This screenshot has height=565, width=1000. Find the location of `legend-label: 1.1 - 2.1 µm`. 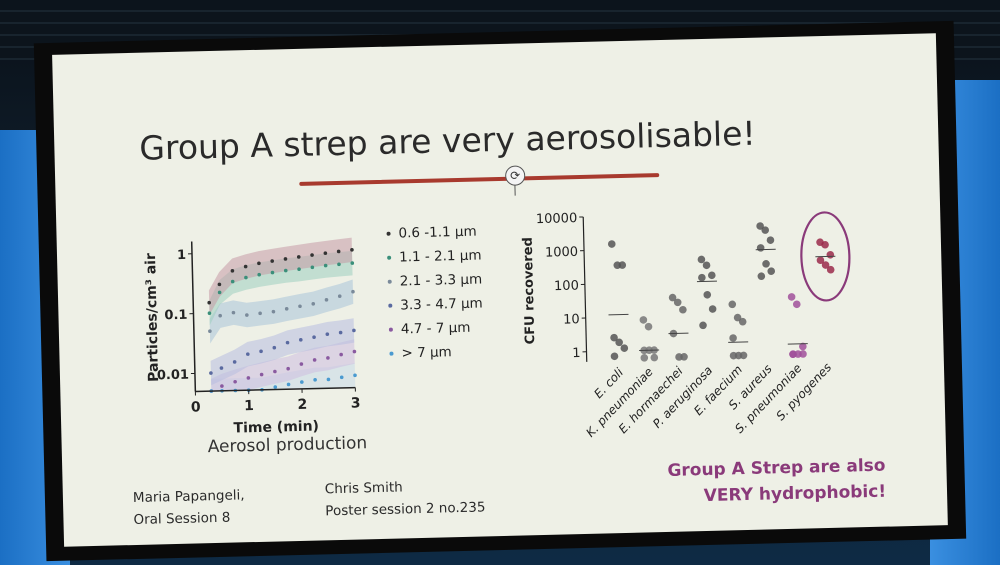

legend-label: 1.1 - 2.1 µm is located at coordinates (440, 256).